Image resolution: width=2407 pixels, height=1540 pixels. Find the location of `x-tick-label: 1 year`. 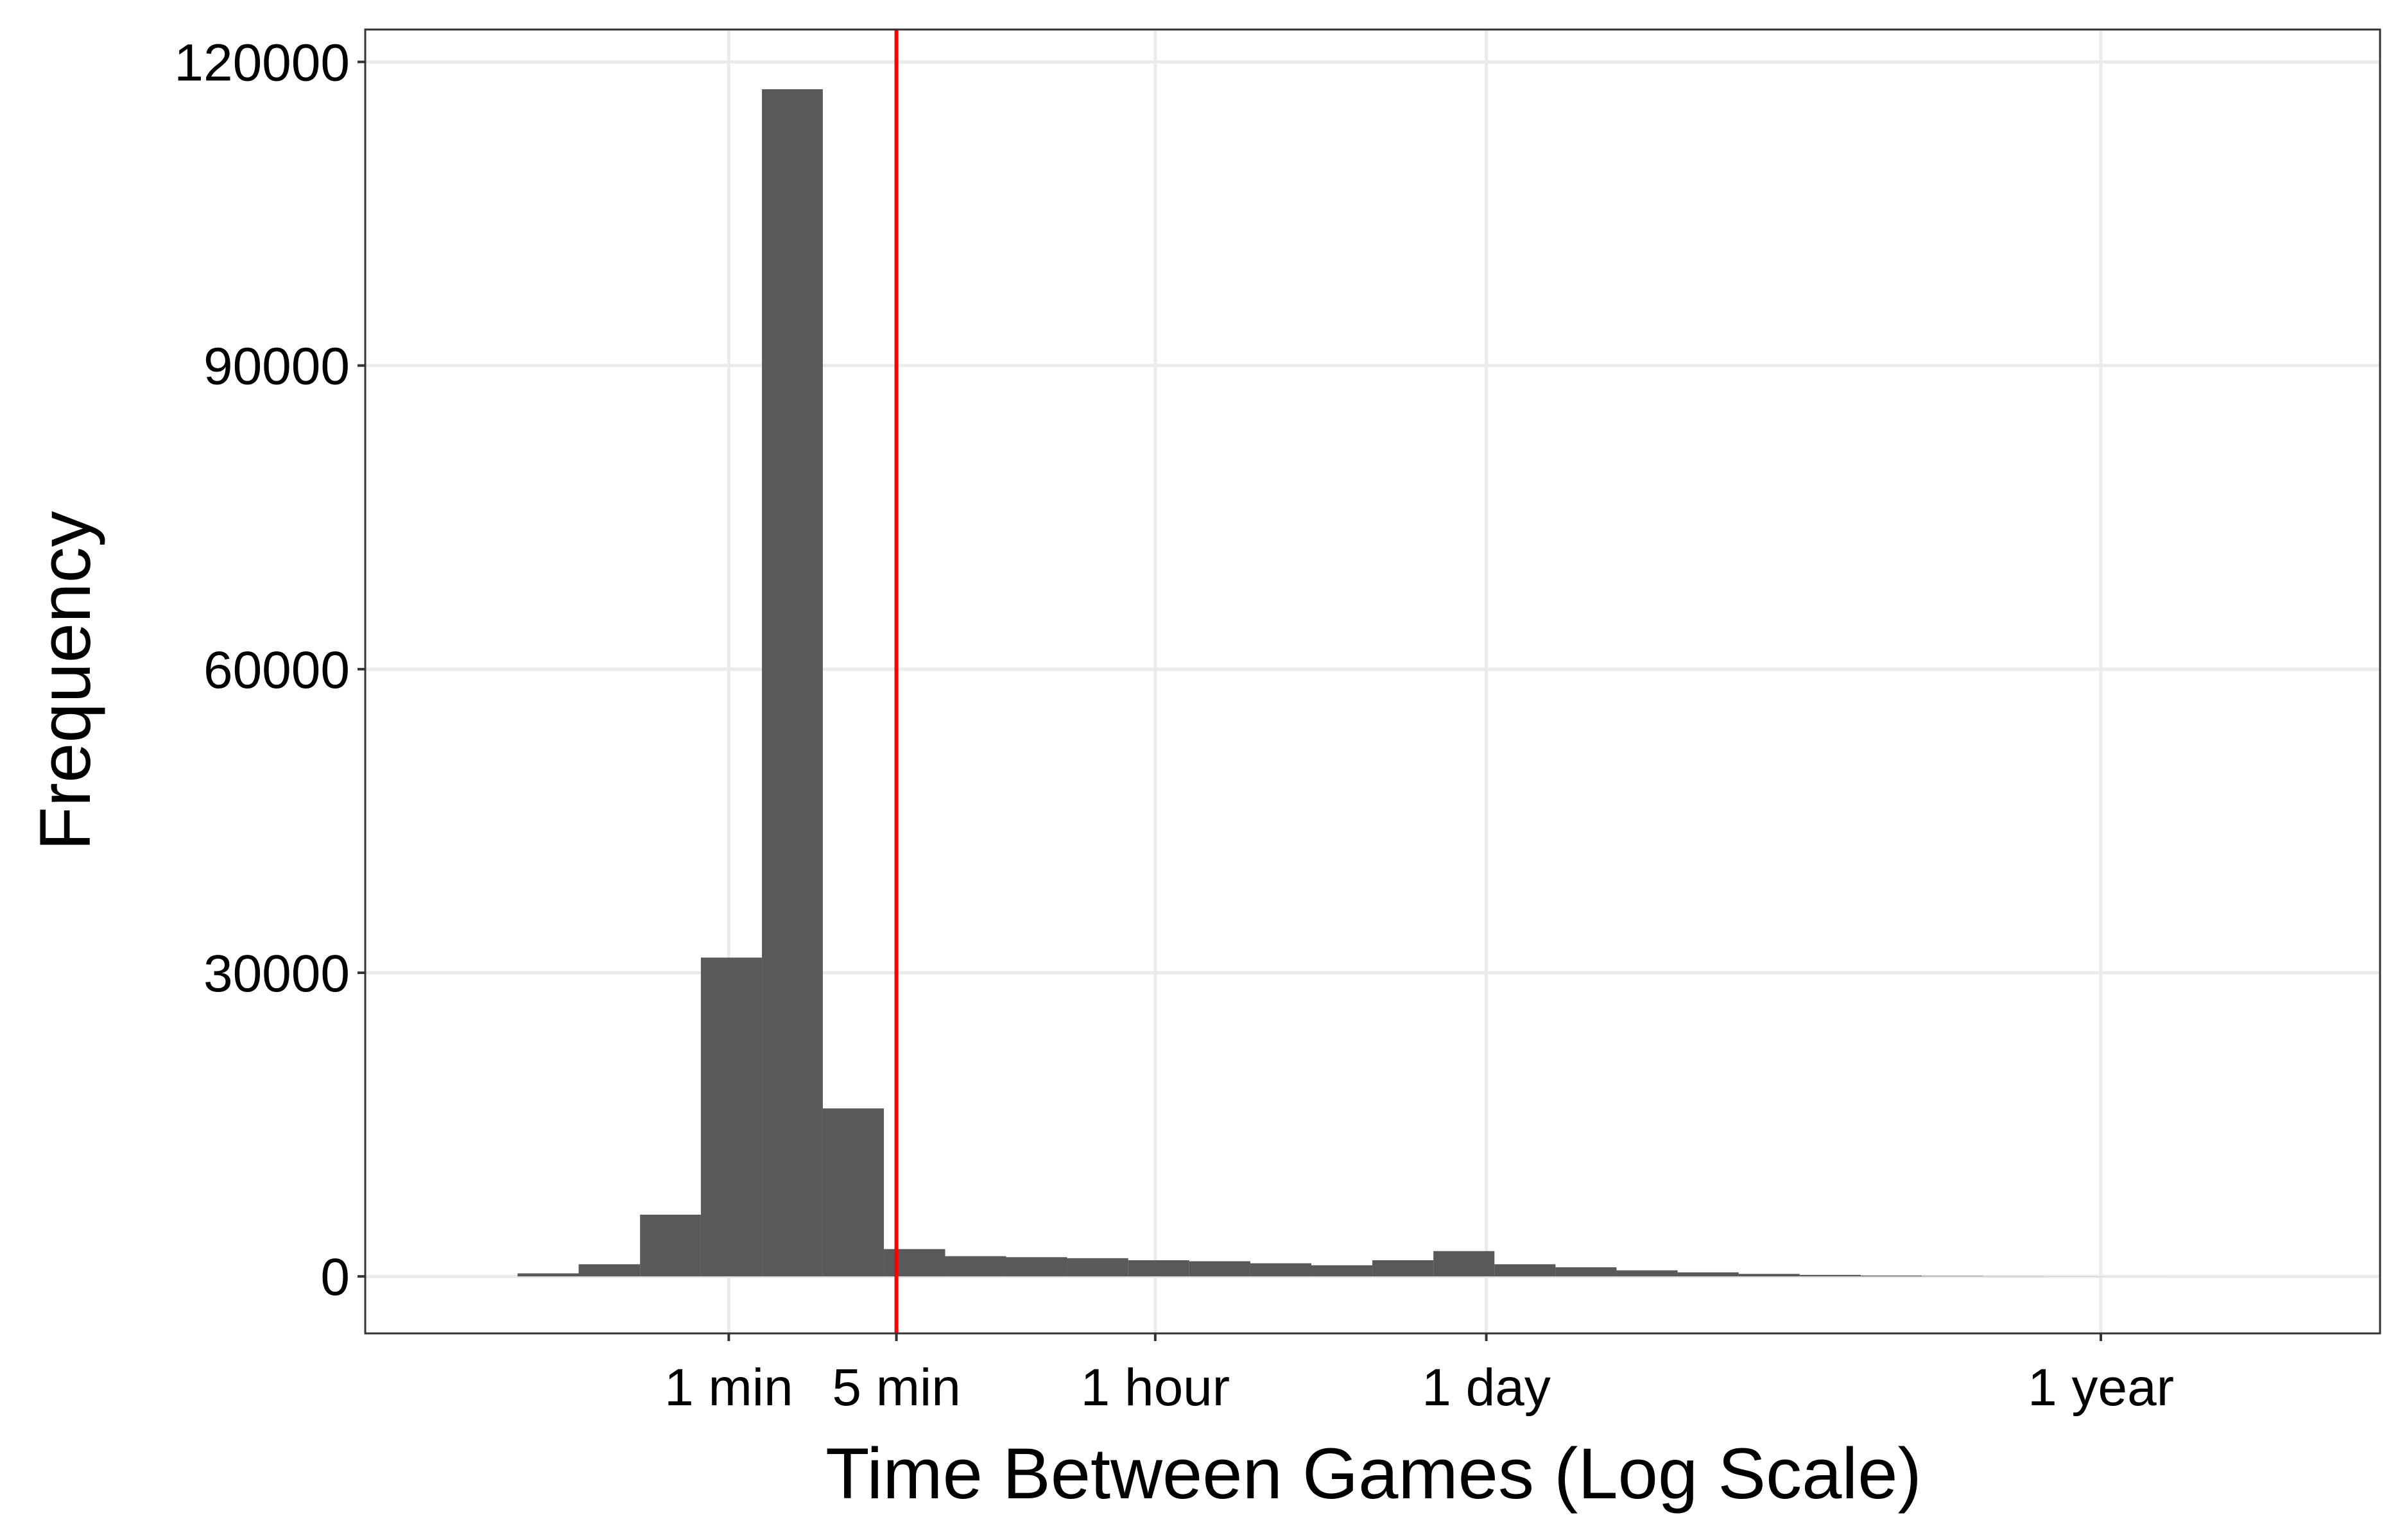

x-tick-label: 1 year is located at coordinates (2101, 1388).